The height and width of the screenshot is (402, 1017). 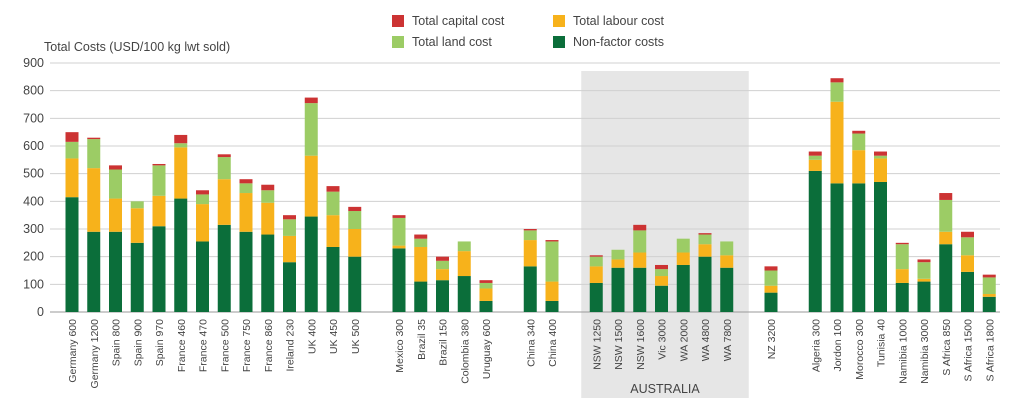 I want to click on y-axis-title: Total Costs (USD/100 kg lwt sold), so click(x=137, y=47).